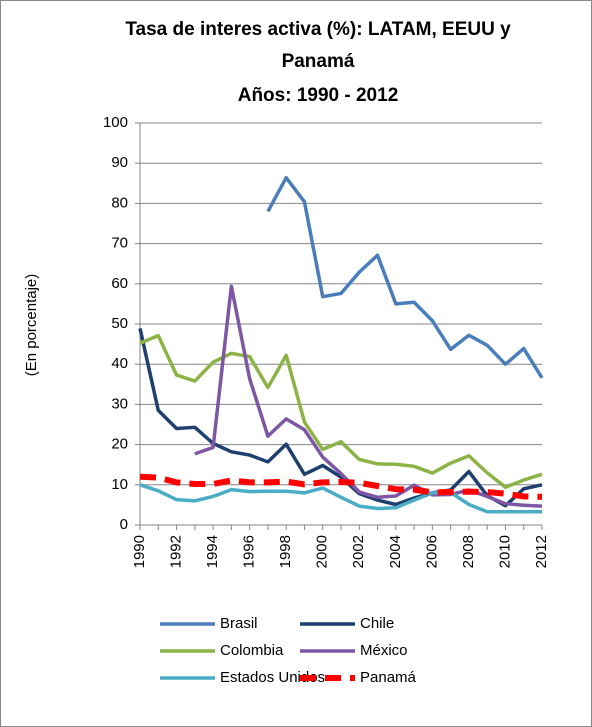 This screenshot has width=592, height=727. Describe the element at coordinates (252, 650) in the screenshot. I see `legend-label: Colombia` at that location.